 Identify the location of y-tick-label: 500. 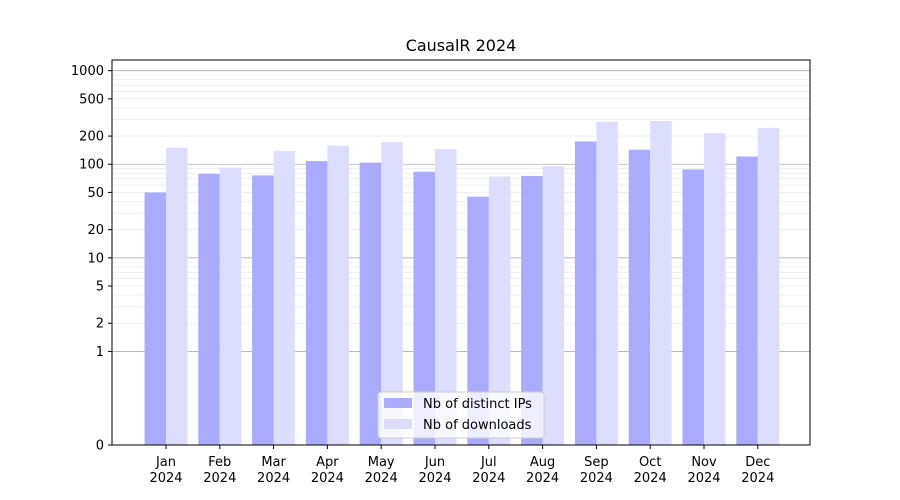
(91, 99).